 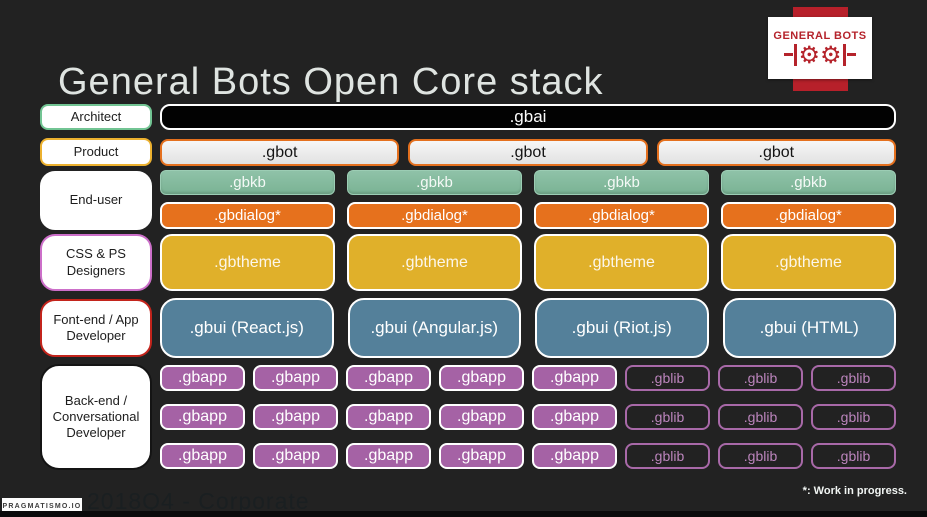 What do you see at coordinates (528, 182) in the screenshot?
I see `layer-row-gbkb: .gbkb .gbkb .gbkb .gbkb` at bounding box center [528, 182].